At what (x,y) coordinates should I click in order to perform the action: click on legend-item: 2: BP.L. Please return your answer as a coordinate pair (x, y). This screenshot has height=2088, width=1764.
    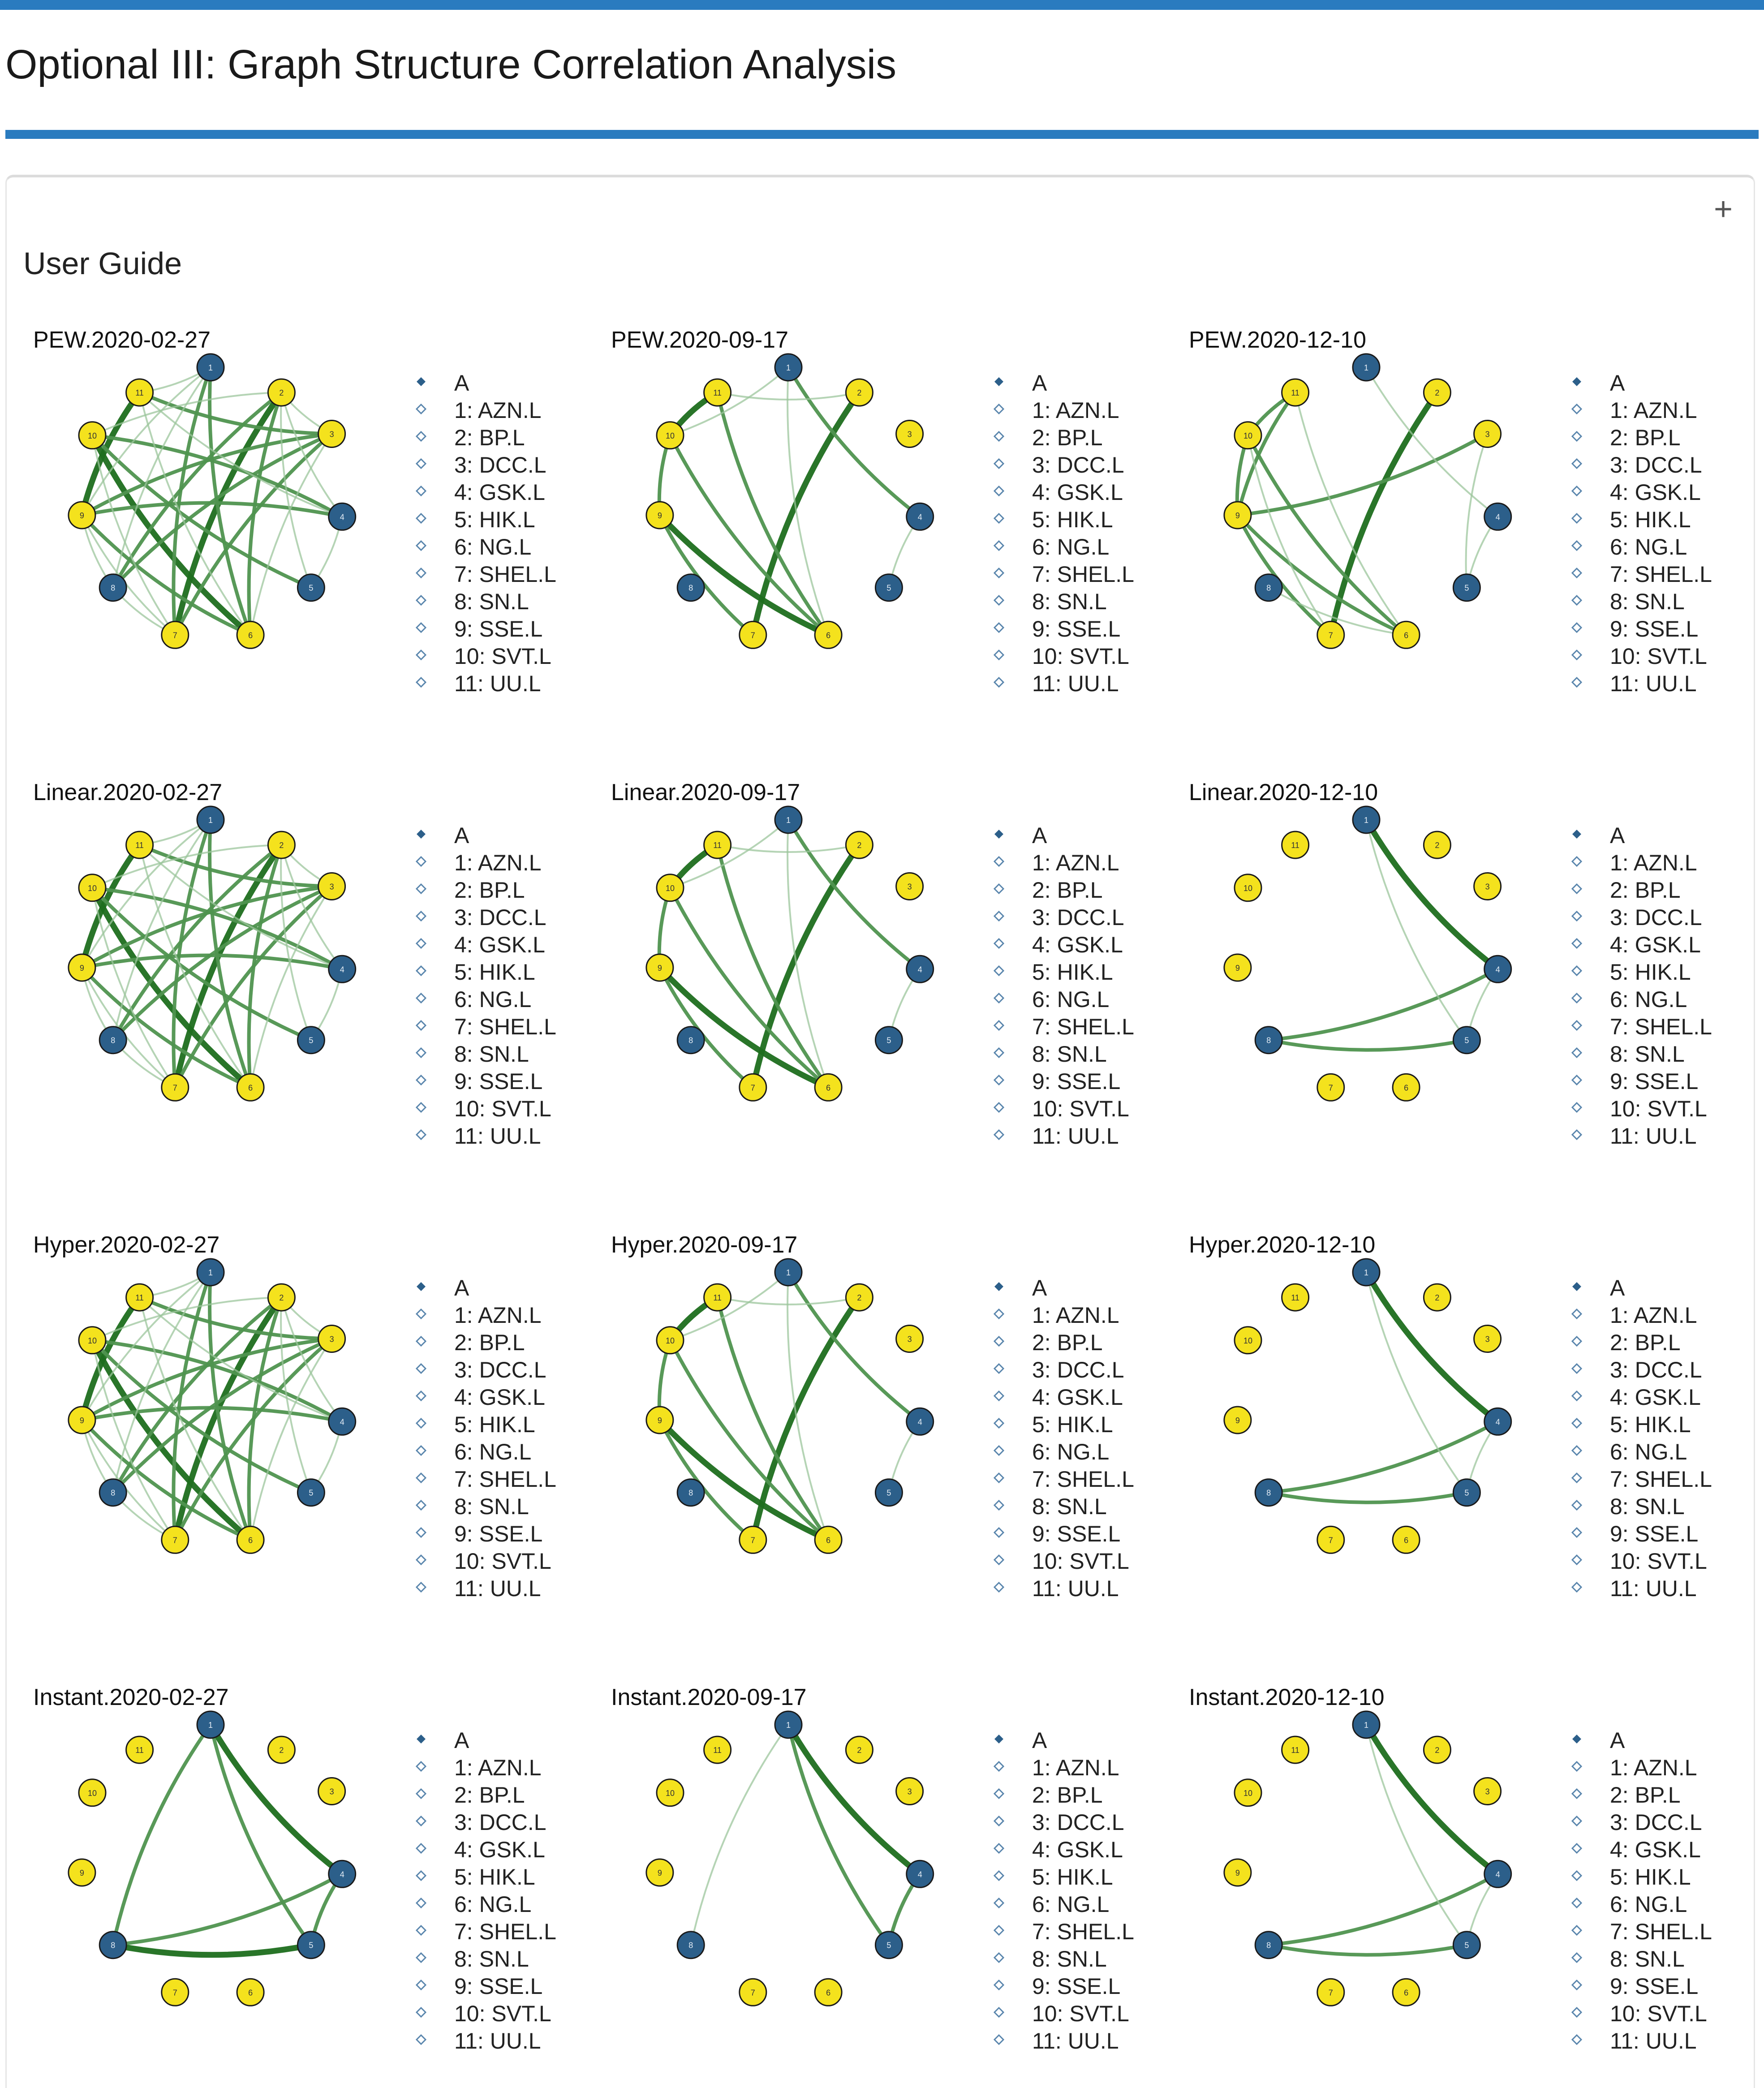
    Looking at the image, I should click on (1645, 1342).